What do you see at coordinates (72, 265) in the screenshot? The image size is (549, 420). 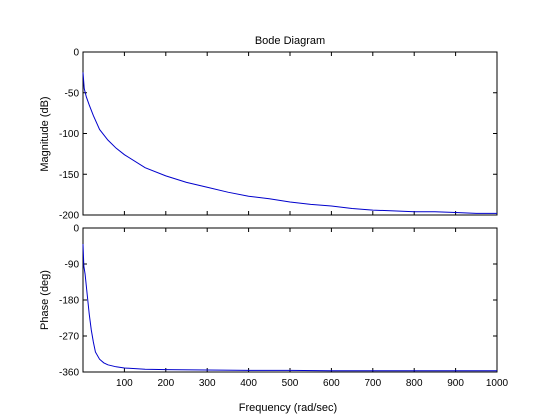 I see `phase-y-tick-label: -90` at bounding box center [72, 265].